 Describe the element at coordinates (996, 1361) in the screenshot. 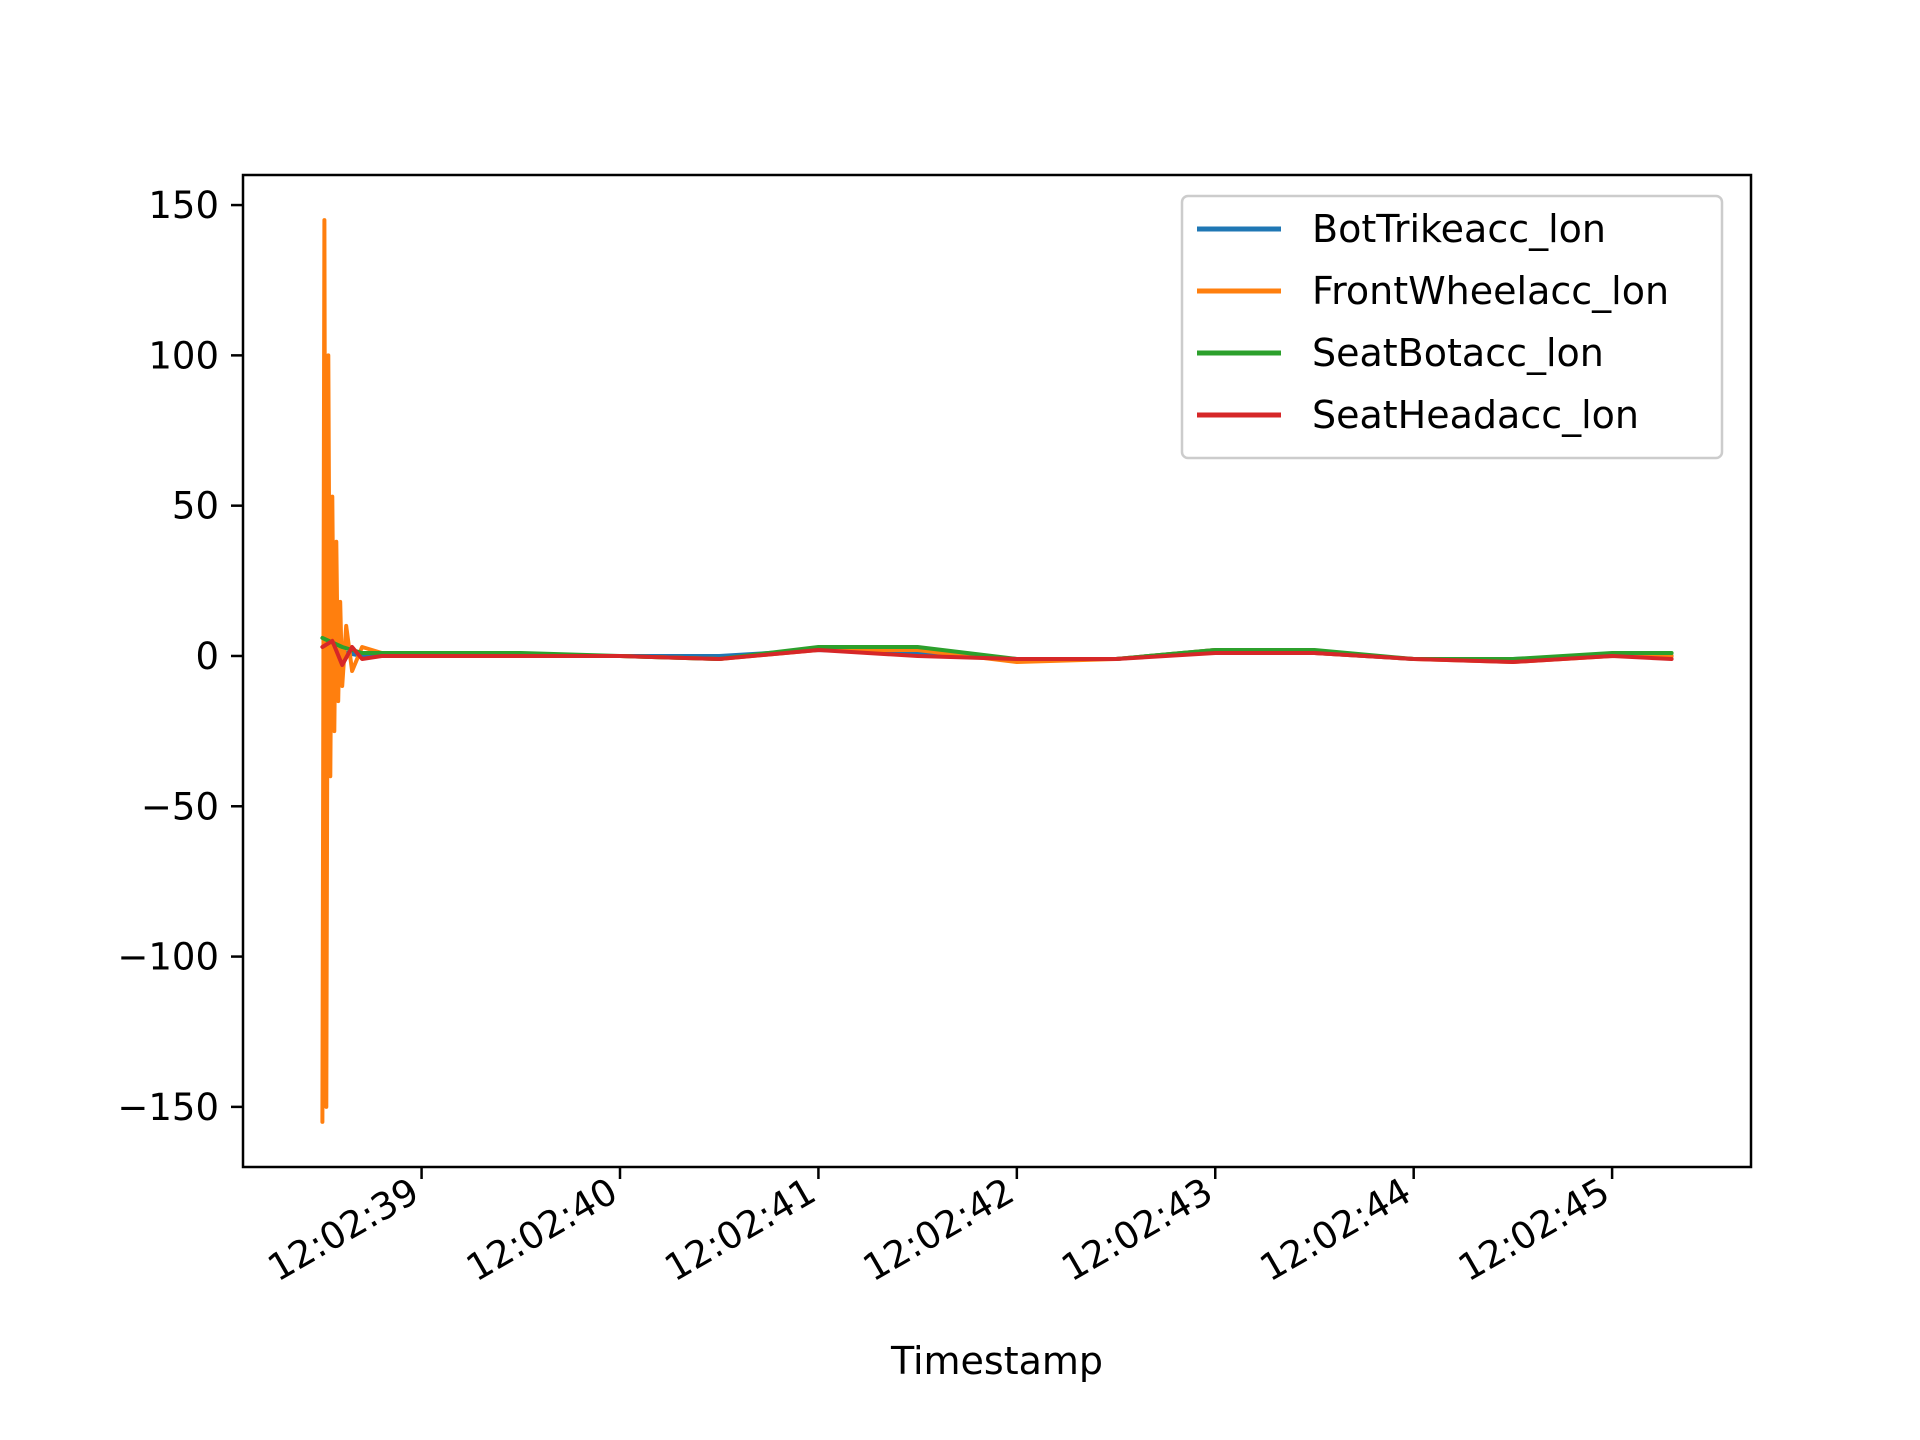

I see `x-axis-label: Timestamp` at that location.